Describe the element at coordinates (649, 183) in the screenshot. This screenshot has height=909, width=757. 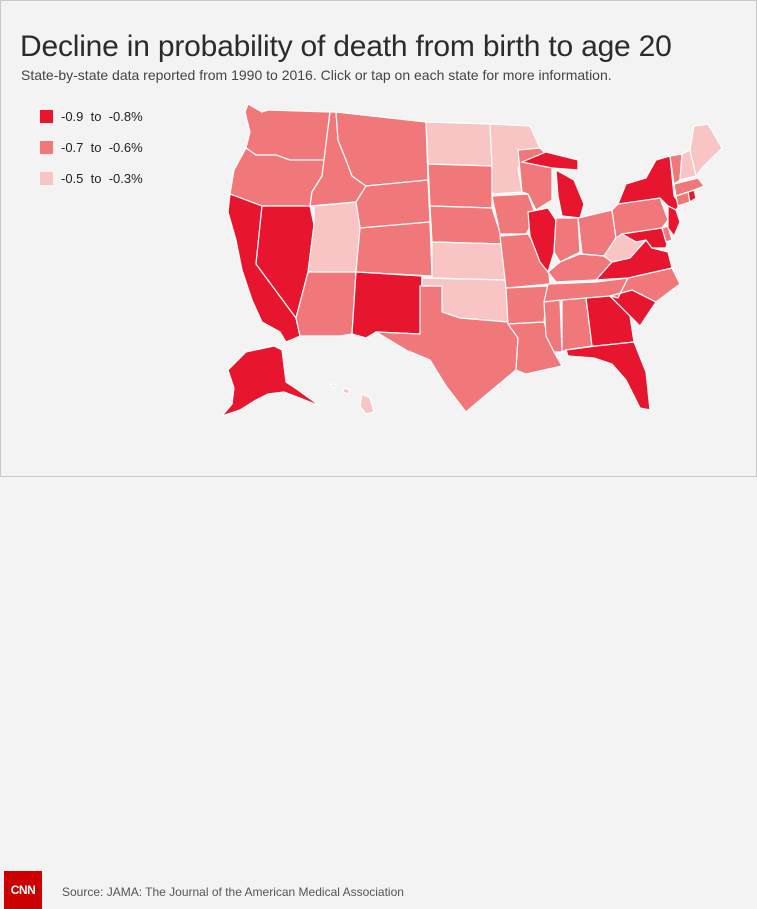
I see `state-new-york` at that location.